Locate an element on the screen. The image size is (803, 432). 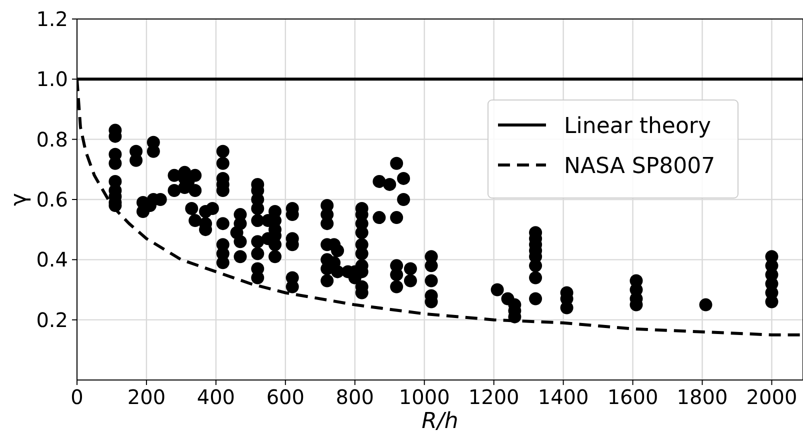
x-axis-title: R/h is located at coordinates (440, 420).